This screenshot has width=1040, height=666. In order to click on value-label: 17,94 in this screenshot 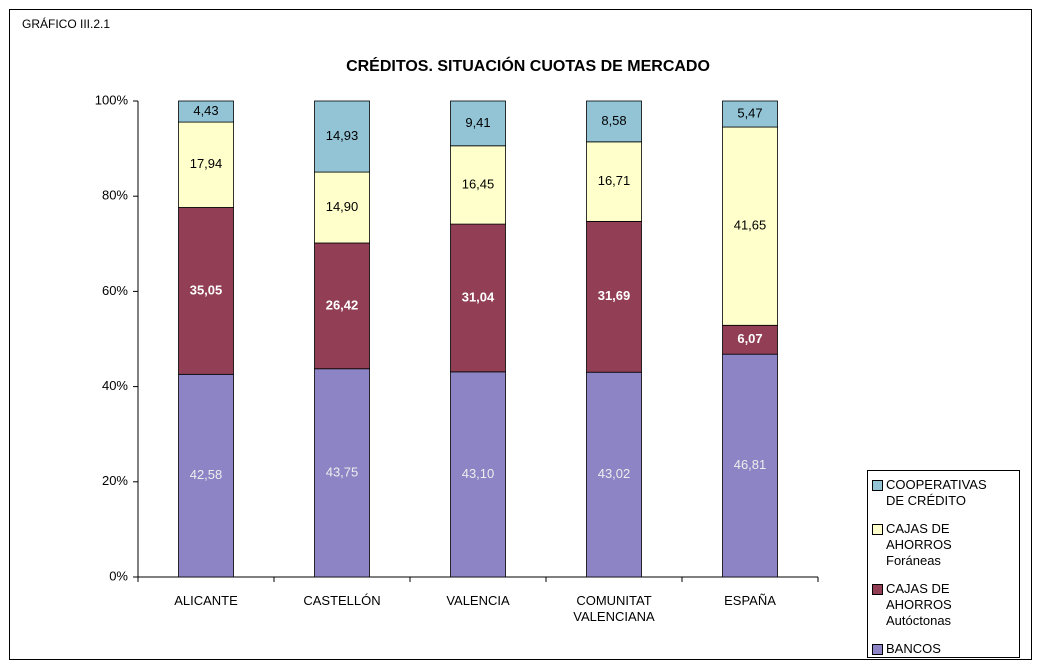, I will do `click(206, 163)`.